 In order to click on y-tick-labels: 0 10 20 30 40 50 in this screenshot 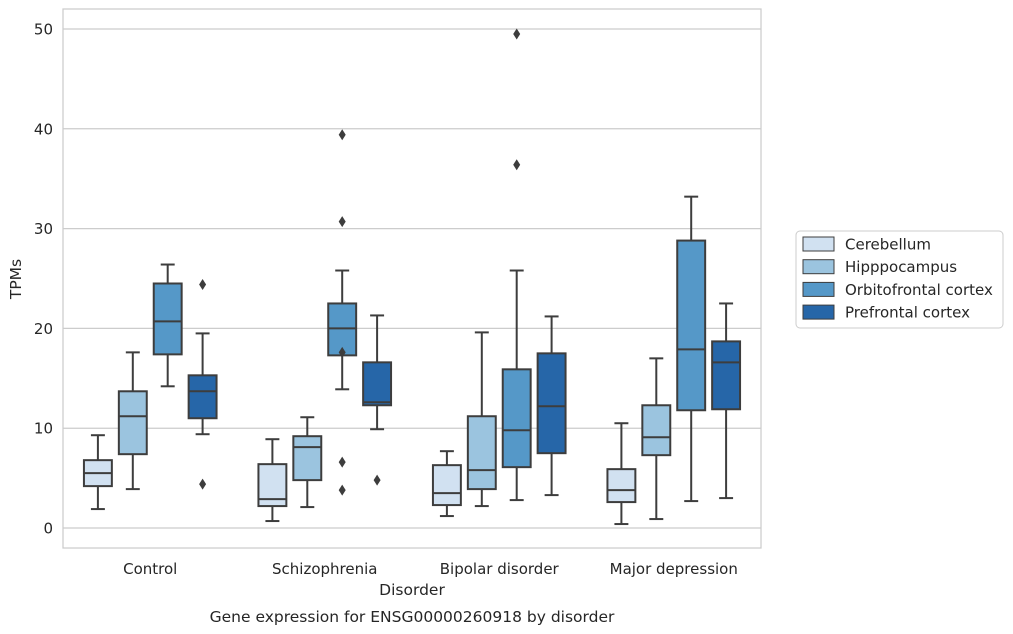, I will do `click(43, 278)`.